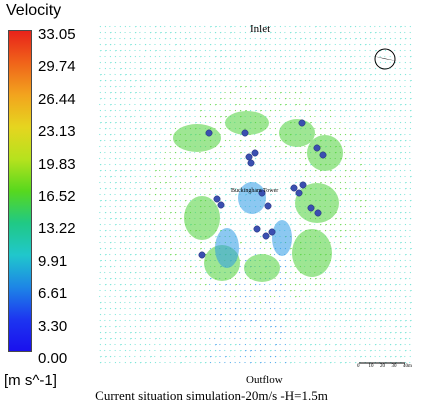 The height and width of the screenshot is (406, 423). I want to click on legend-tick: 13.22, so click(57, 229).